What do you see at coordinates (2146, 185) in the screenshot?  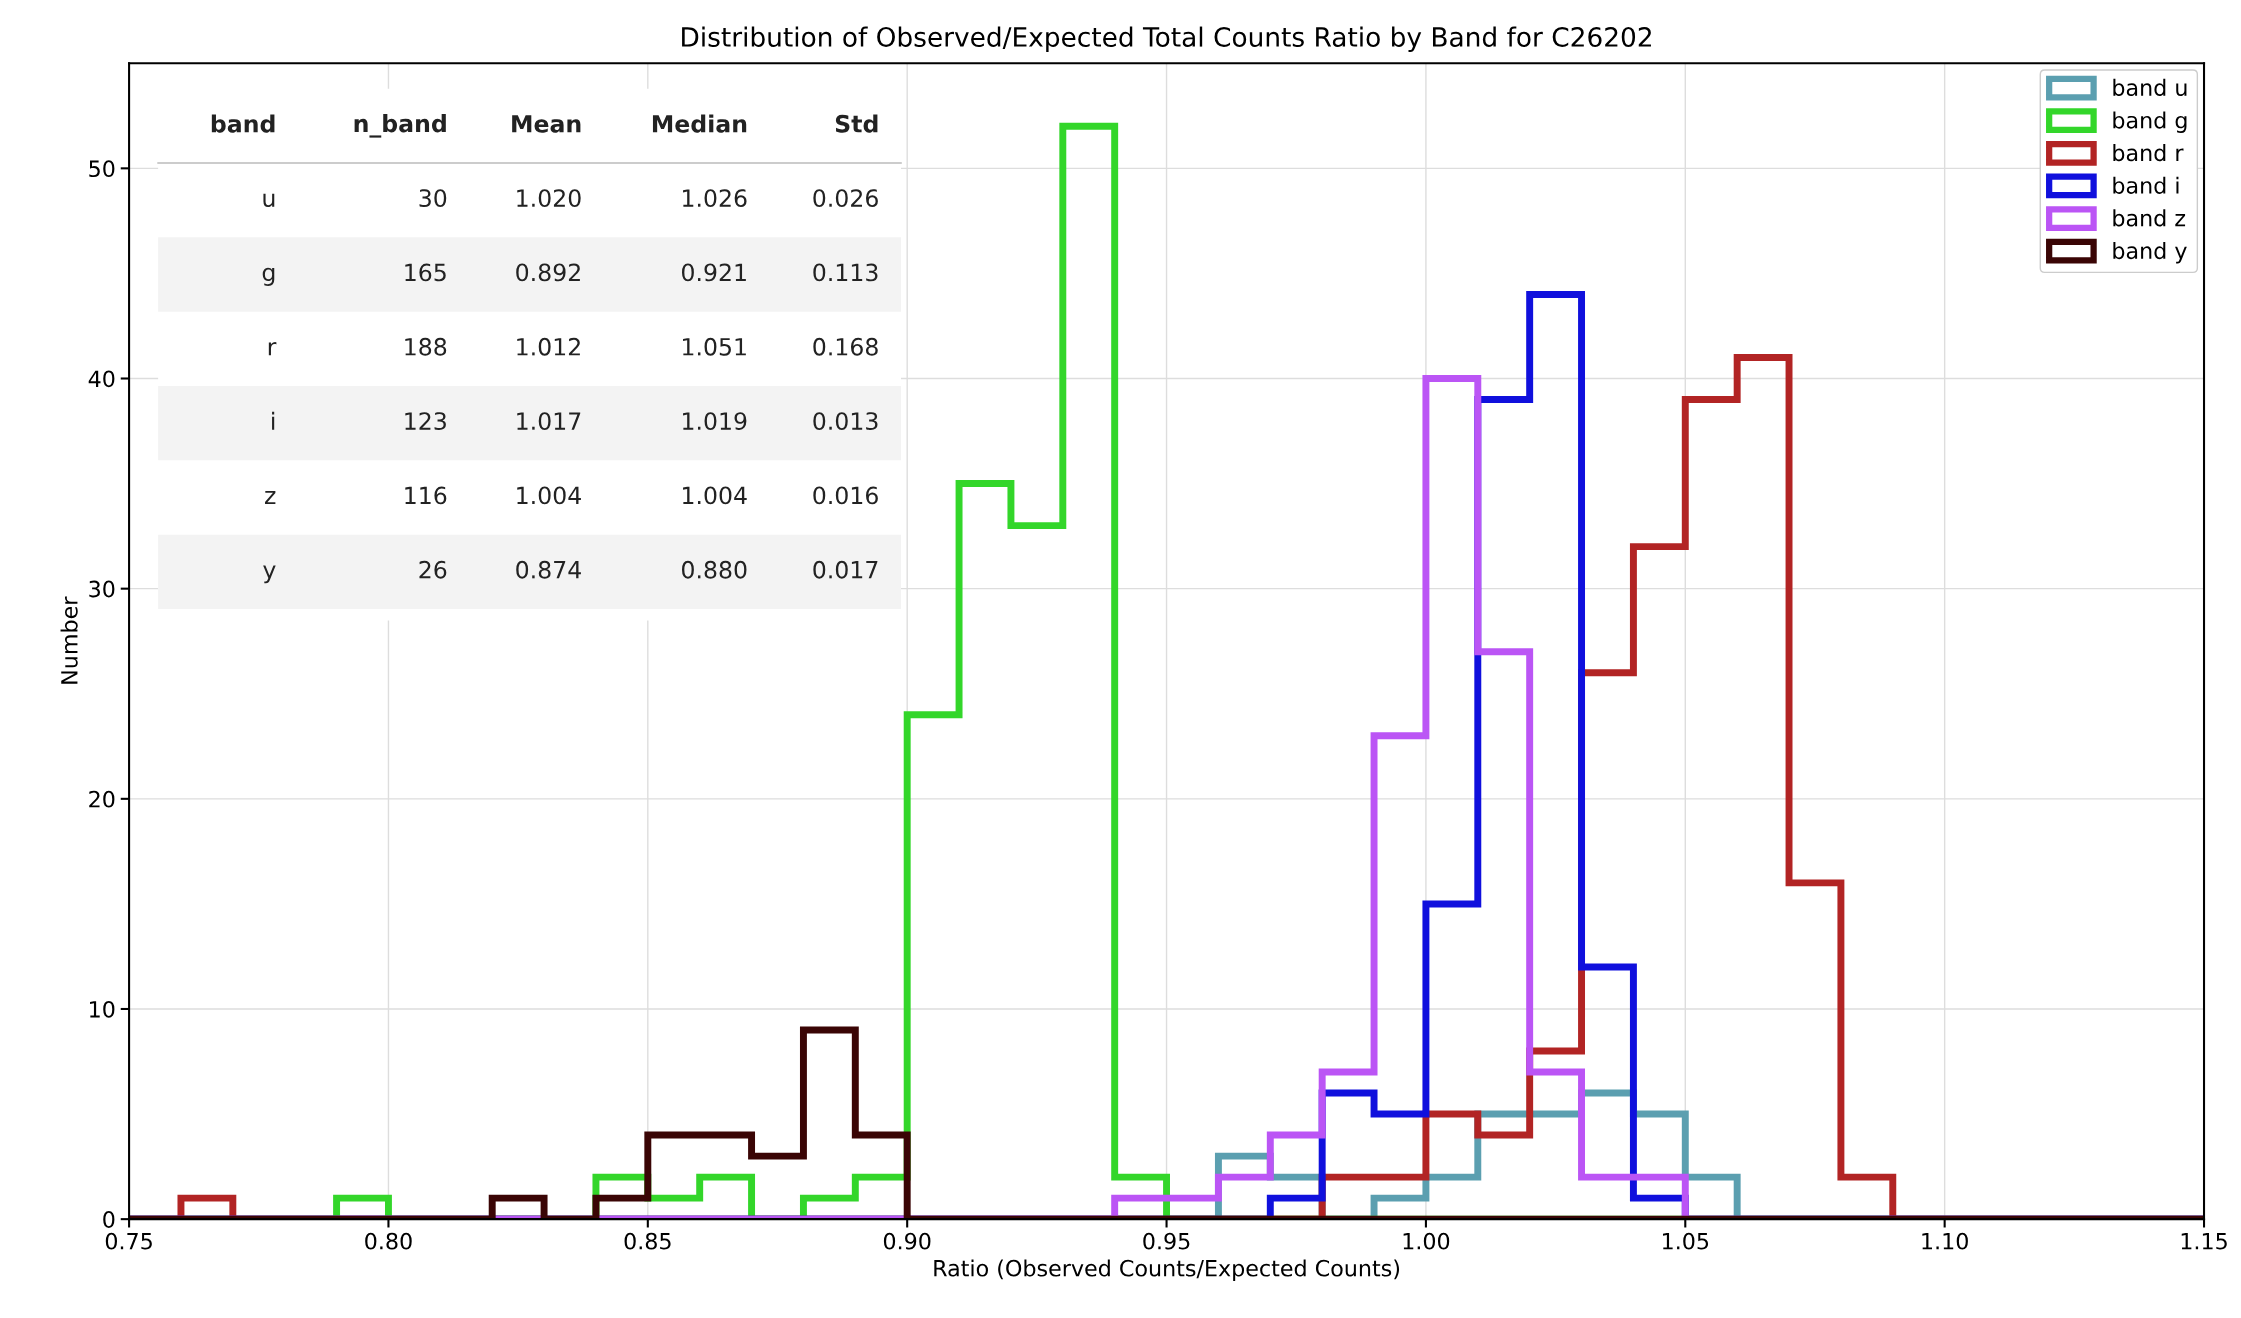 I see `legend-label: band i` at bounding box center [2146, 185].